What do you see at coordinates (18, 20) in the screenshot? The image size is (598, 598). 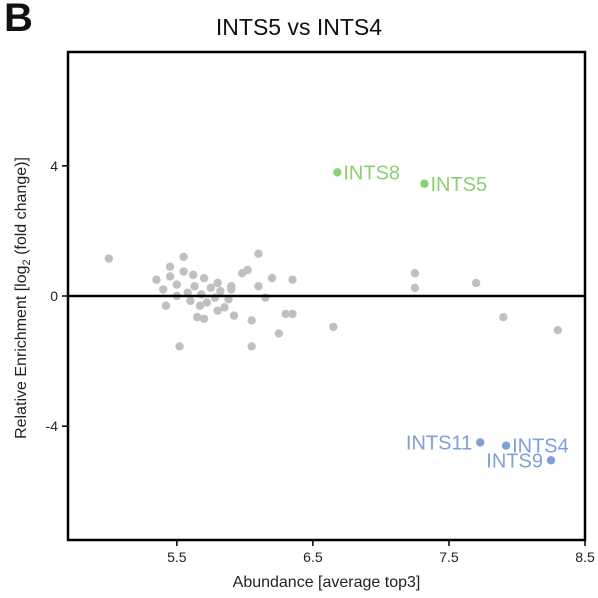 I see `panel-letter: B` at bounding box center [18, 20].